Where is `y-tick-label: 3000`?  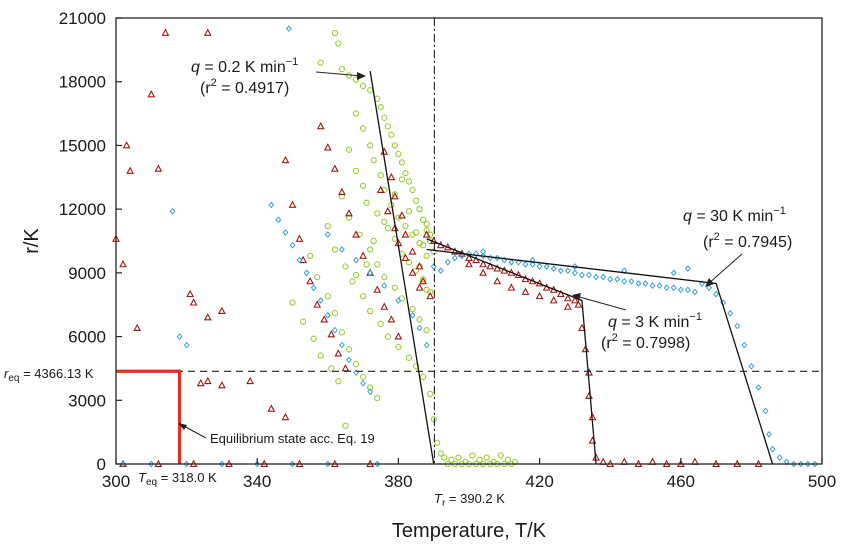
y-tick-label: 3000 is located at coordinates (87, 400).